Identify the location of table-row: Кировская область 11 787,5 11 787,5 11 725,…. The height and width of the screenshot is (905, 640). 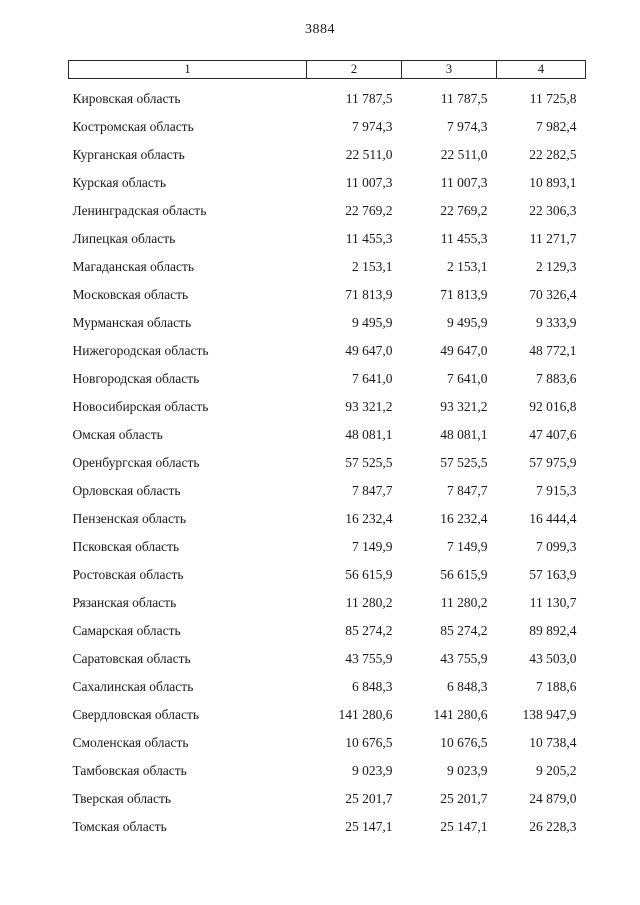
(327, 96).